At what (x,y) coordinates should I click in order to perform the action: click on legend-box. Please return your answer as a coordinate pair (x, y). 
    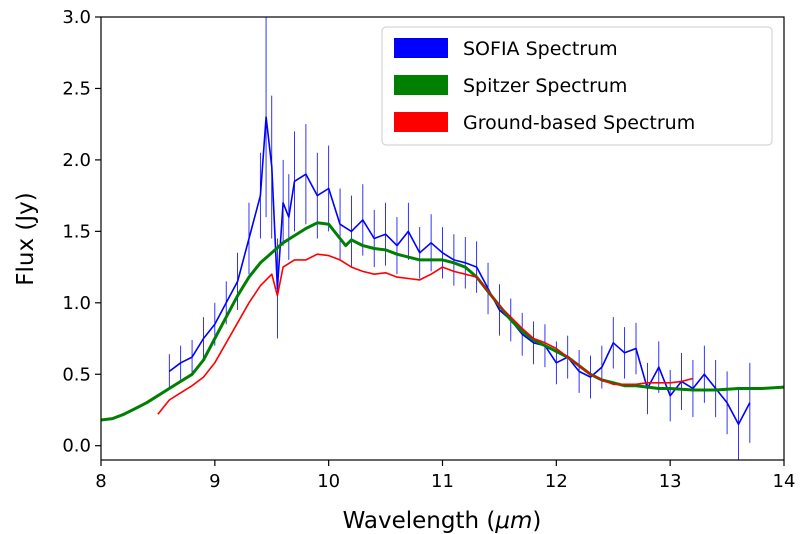
    Looking at the image, I should click on (577, 86).